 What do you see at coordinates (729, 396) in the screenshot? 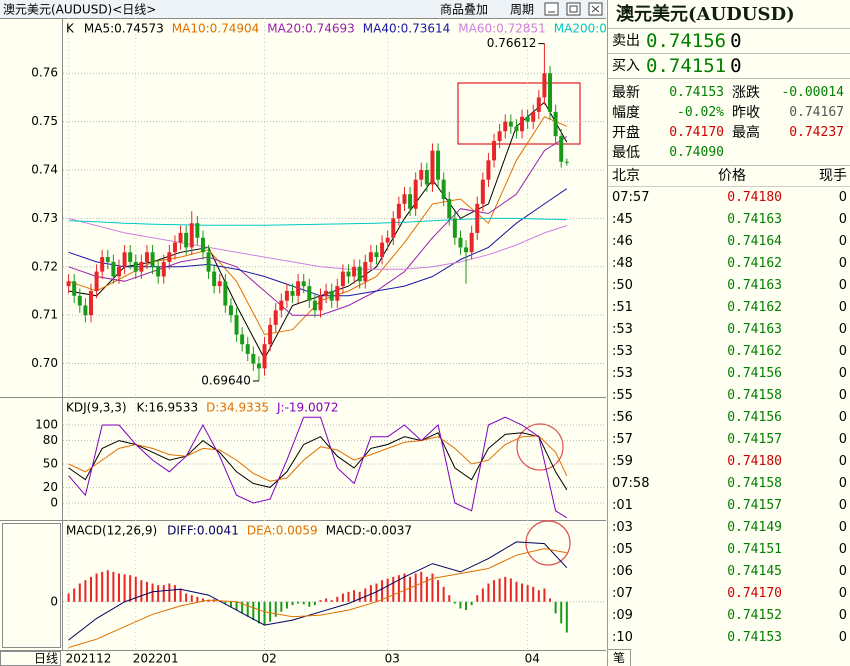
I see `tick-row: :55 0.74158 0` at bounding box center [729, 396].